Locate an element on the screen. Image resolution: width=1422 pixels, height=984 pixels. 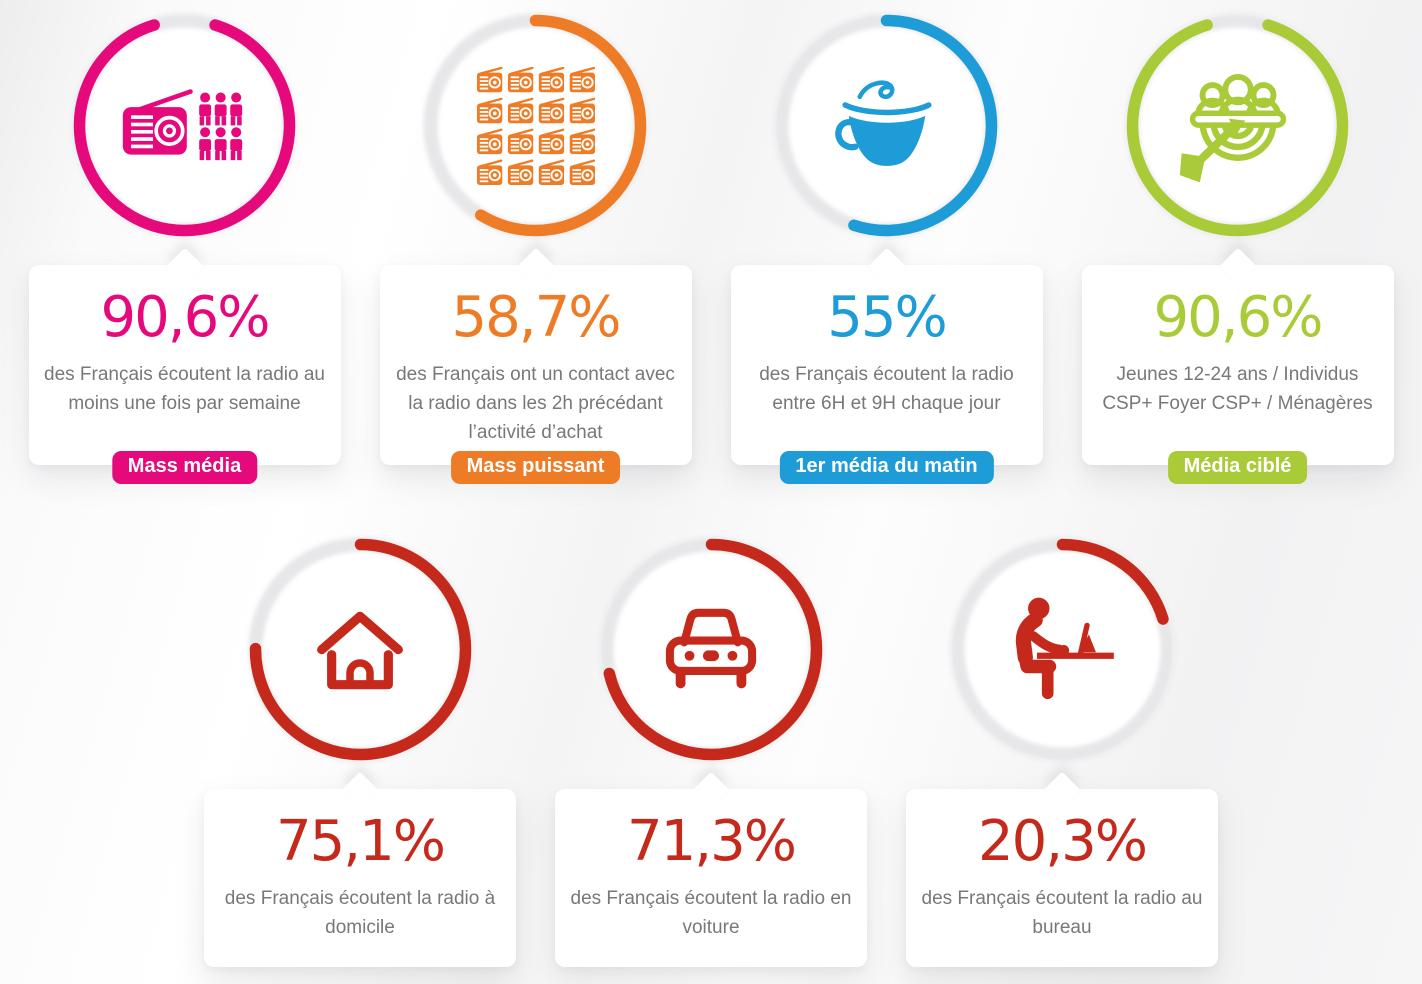
house-icon is located at coordinates (360, 649).